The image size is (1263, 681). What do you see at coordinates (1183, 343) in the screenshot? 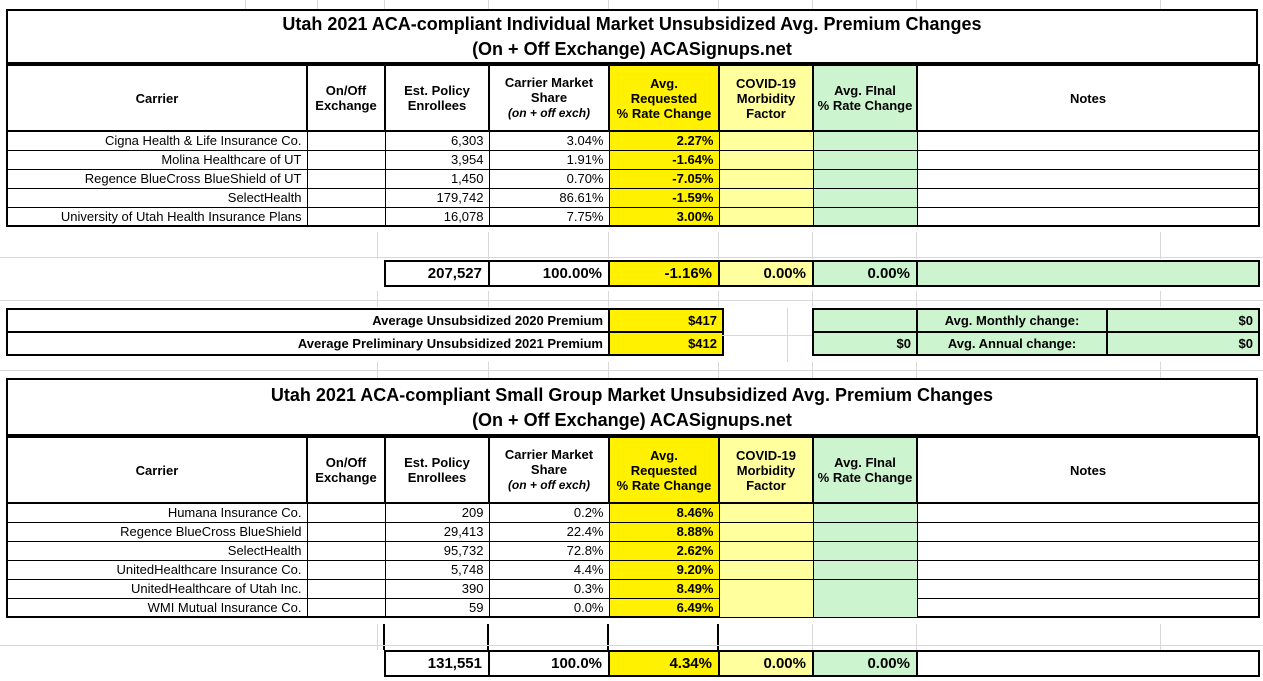
I see `annual-change-value: $0` at bounding box center [1183, 343].